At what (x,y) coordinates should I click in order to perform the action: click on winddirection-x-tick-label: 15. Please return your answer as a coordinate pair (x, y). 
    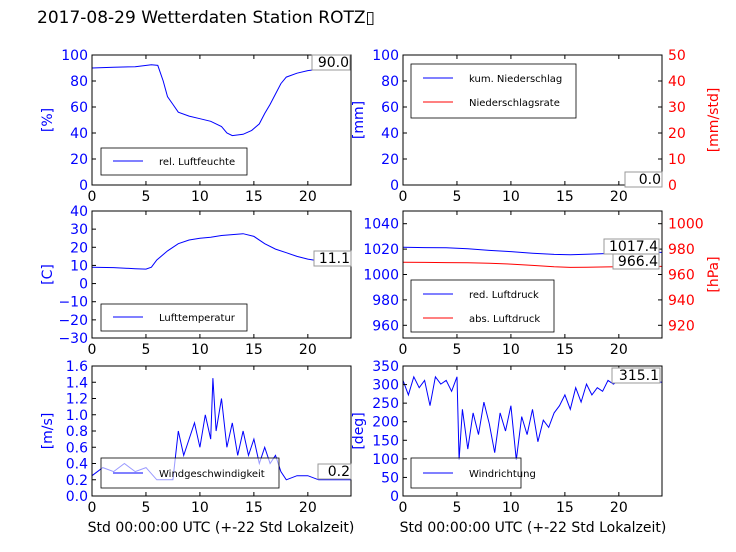
    Looking at the image, I should click on (565, 508).